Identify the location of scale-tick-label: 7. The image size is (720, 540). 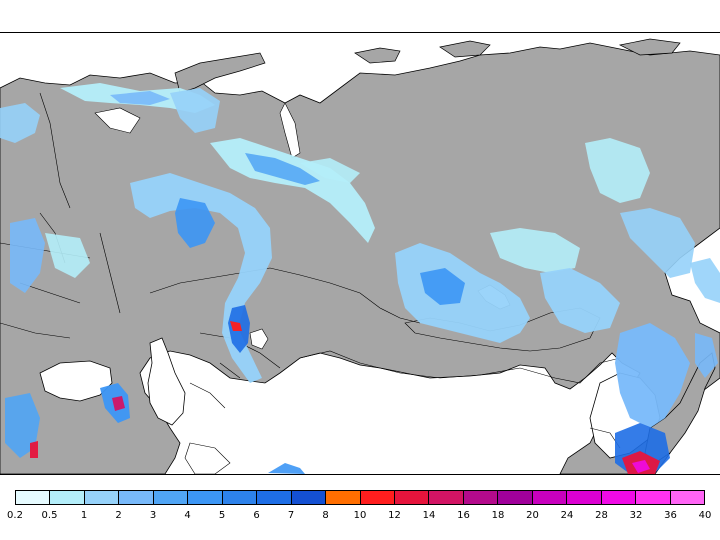
(291, 515).